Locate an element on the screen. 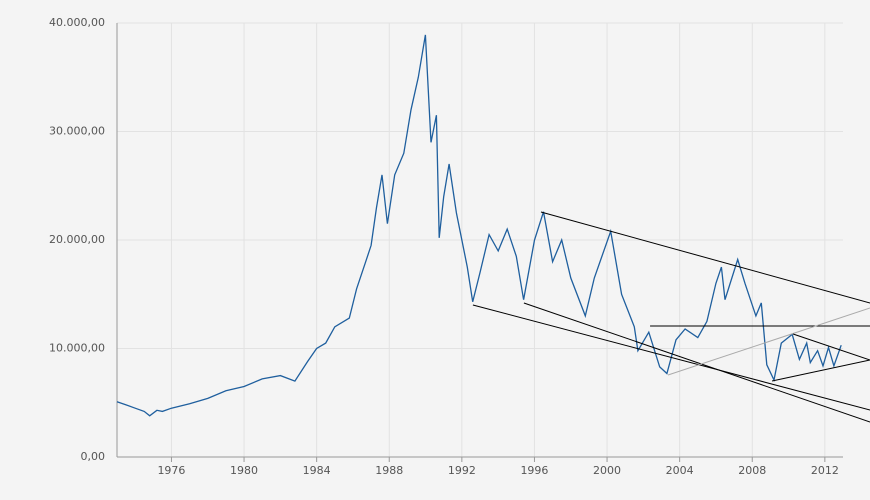  y-tick-label: 10.000,00 is located at coordinates (77, 348).